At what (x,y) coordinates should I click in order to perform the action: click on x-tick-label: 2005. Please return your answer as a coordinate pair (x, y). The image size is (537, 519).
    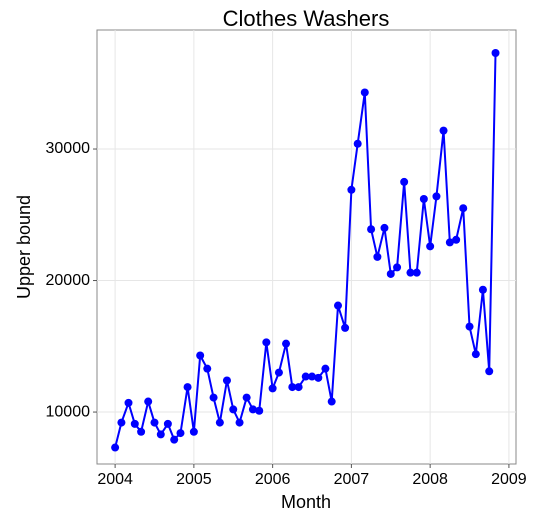
    Looking at the image, I should click on (194, 479).